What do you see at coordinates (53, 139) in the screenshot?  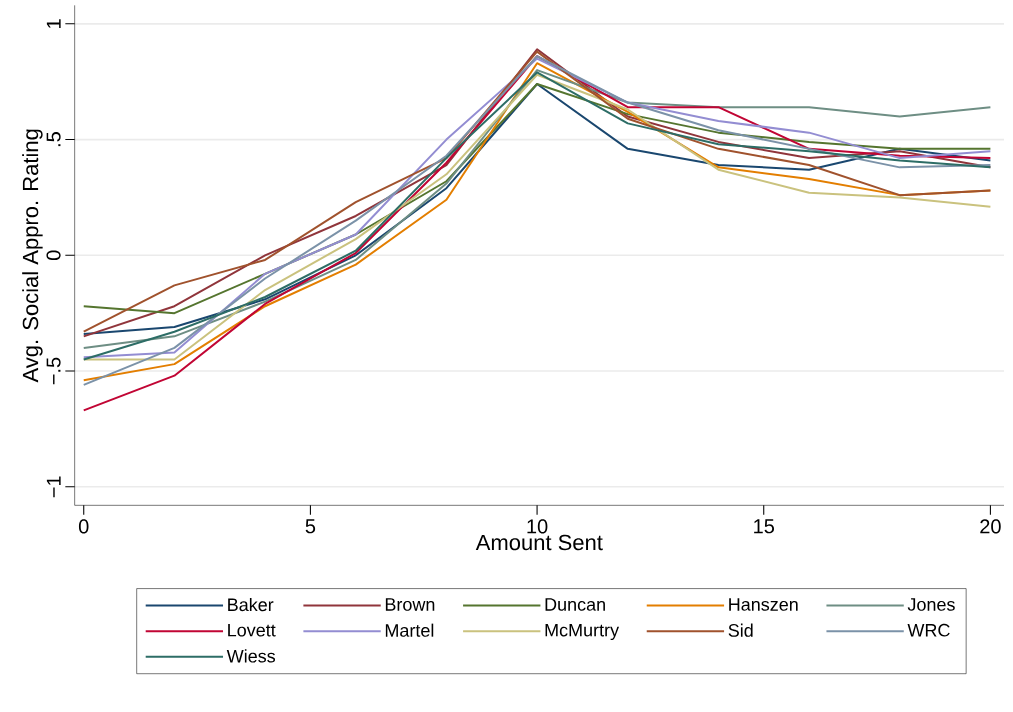 I see `y-tick-label: .5` at bounding box center [53, 139].